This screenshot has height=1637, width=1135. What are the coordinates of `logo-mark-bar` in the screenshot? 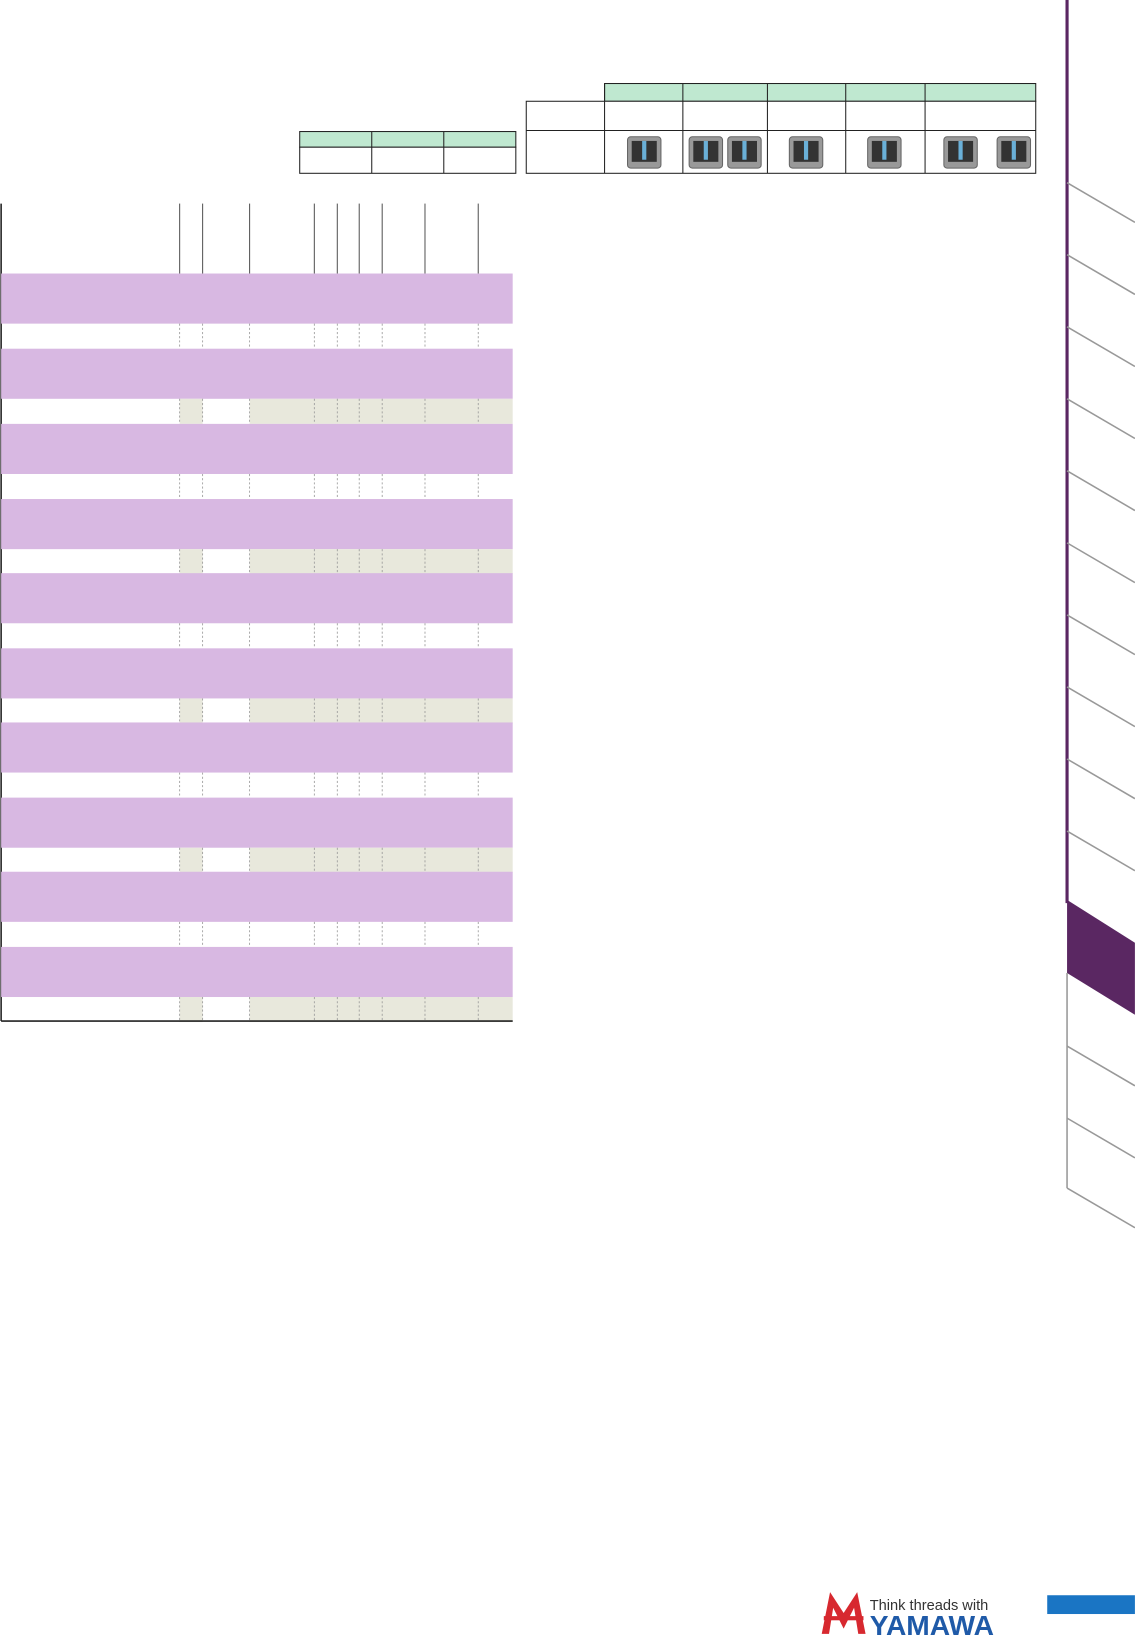 It's located at (843, 1618).